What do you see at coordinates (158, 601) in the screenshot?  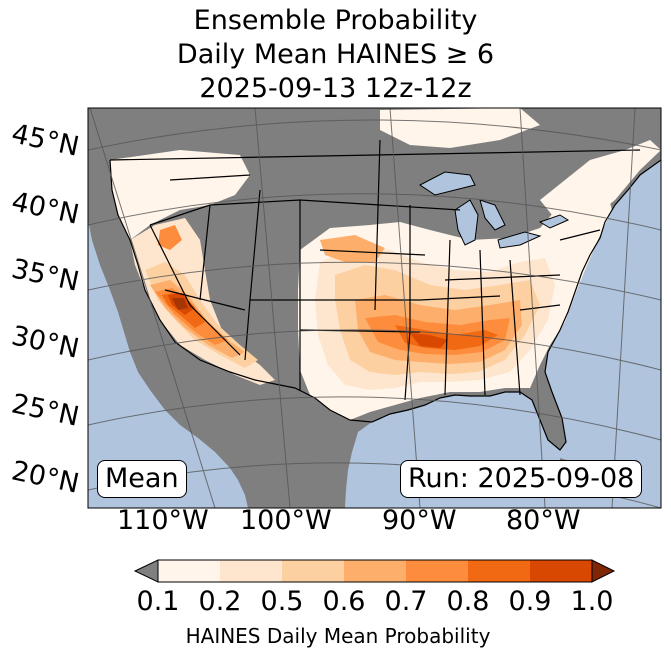 I see `cbar-tick-0: 0.1` at bounding box center [158, 601].